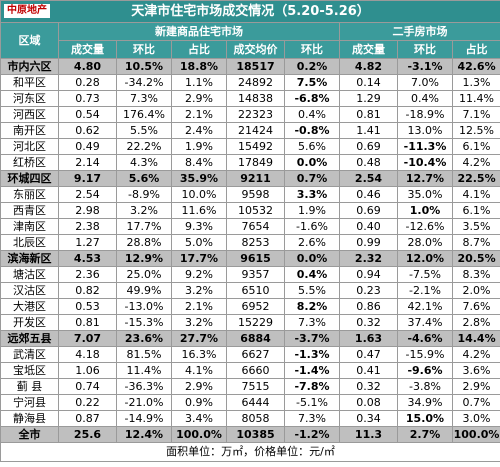  What do you see at coordinates (144, 418) in the screenshot?
I see `cell: -14.9%` at bounding box center [144, 418].